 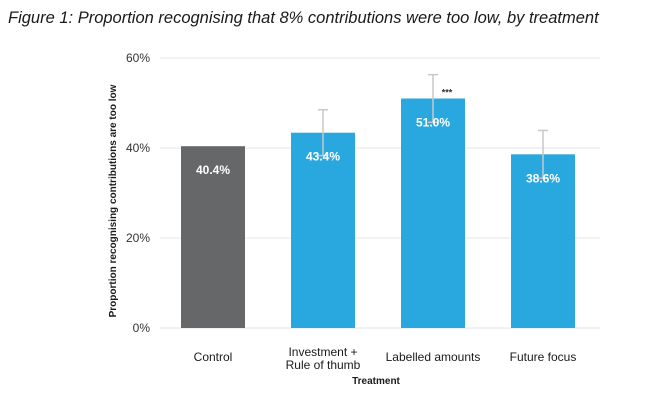 What do you see at coordinates (323, 157) in the screenshot?
I see `bar-value-label: 43.4%` at bounding box center [323, 157].